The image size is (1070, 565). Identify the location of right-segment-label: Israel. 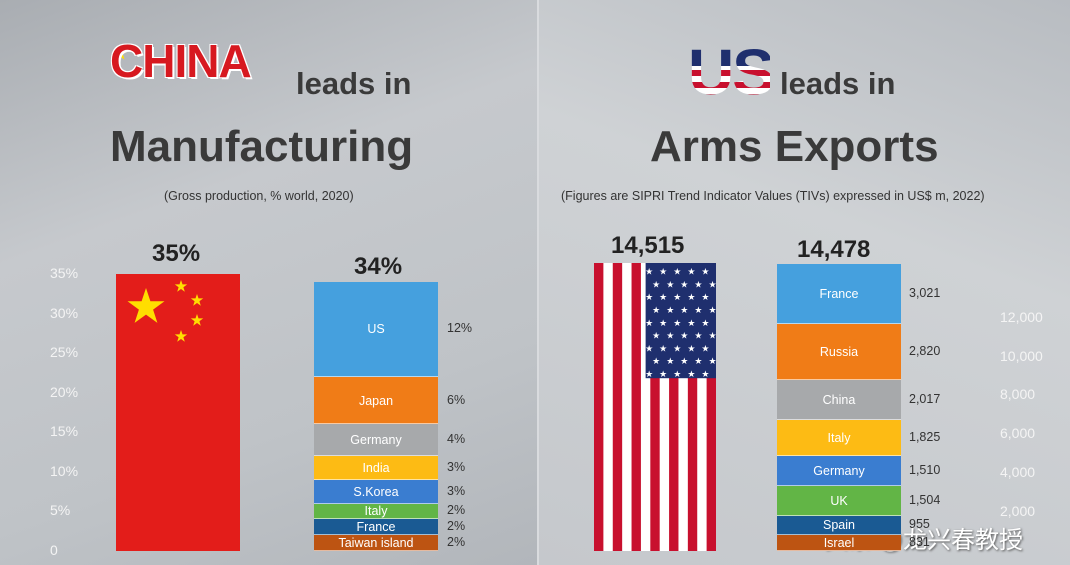
(839, 542).